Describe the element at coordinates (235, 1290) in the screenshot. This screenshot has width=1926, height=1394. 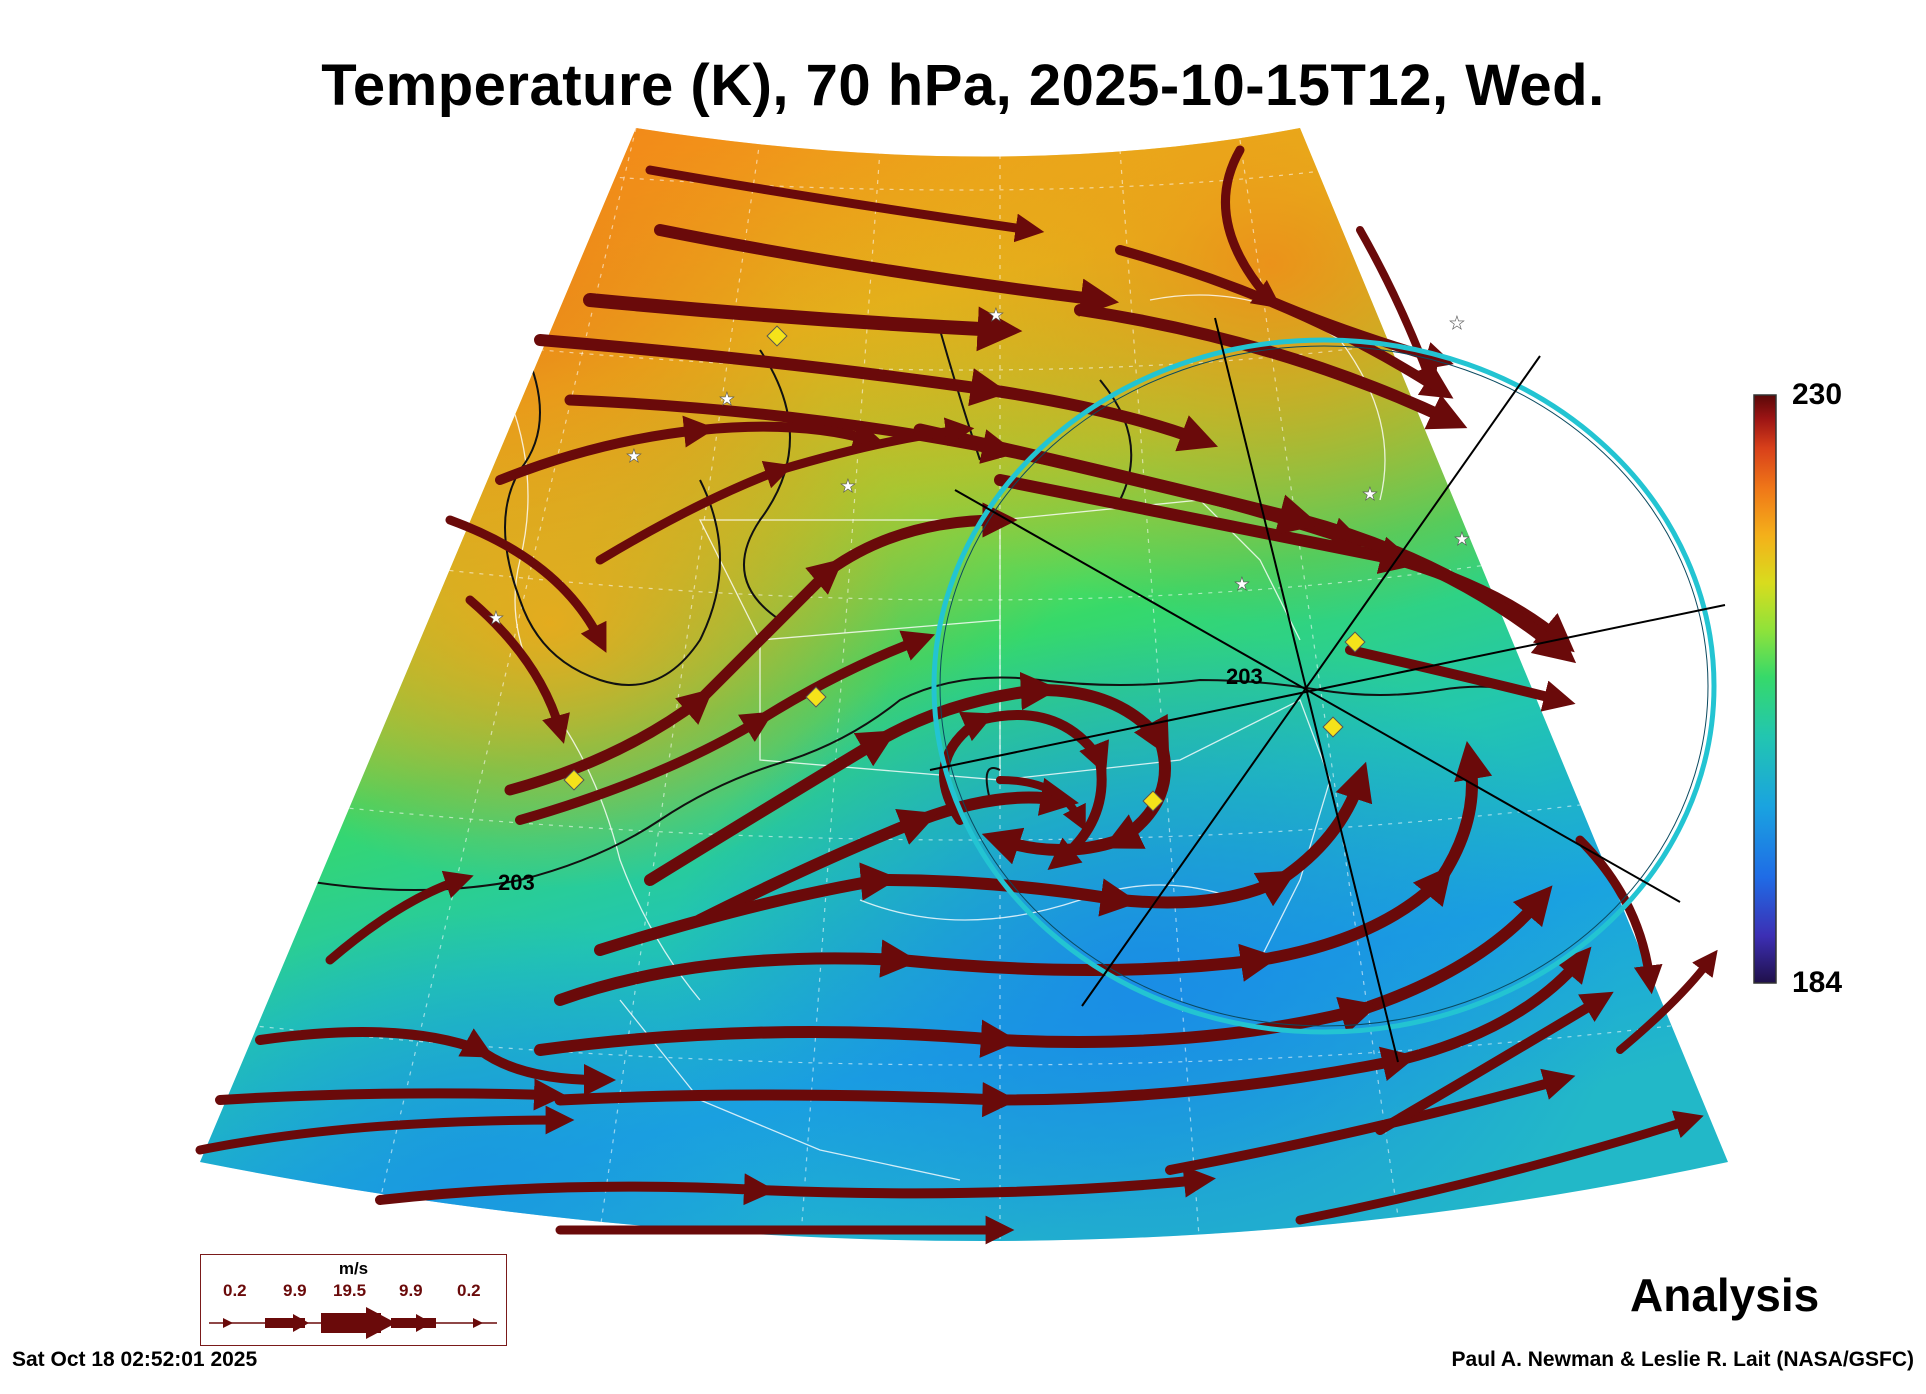
I see `legend-value-1: 0.2` at that location.